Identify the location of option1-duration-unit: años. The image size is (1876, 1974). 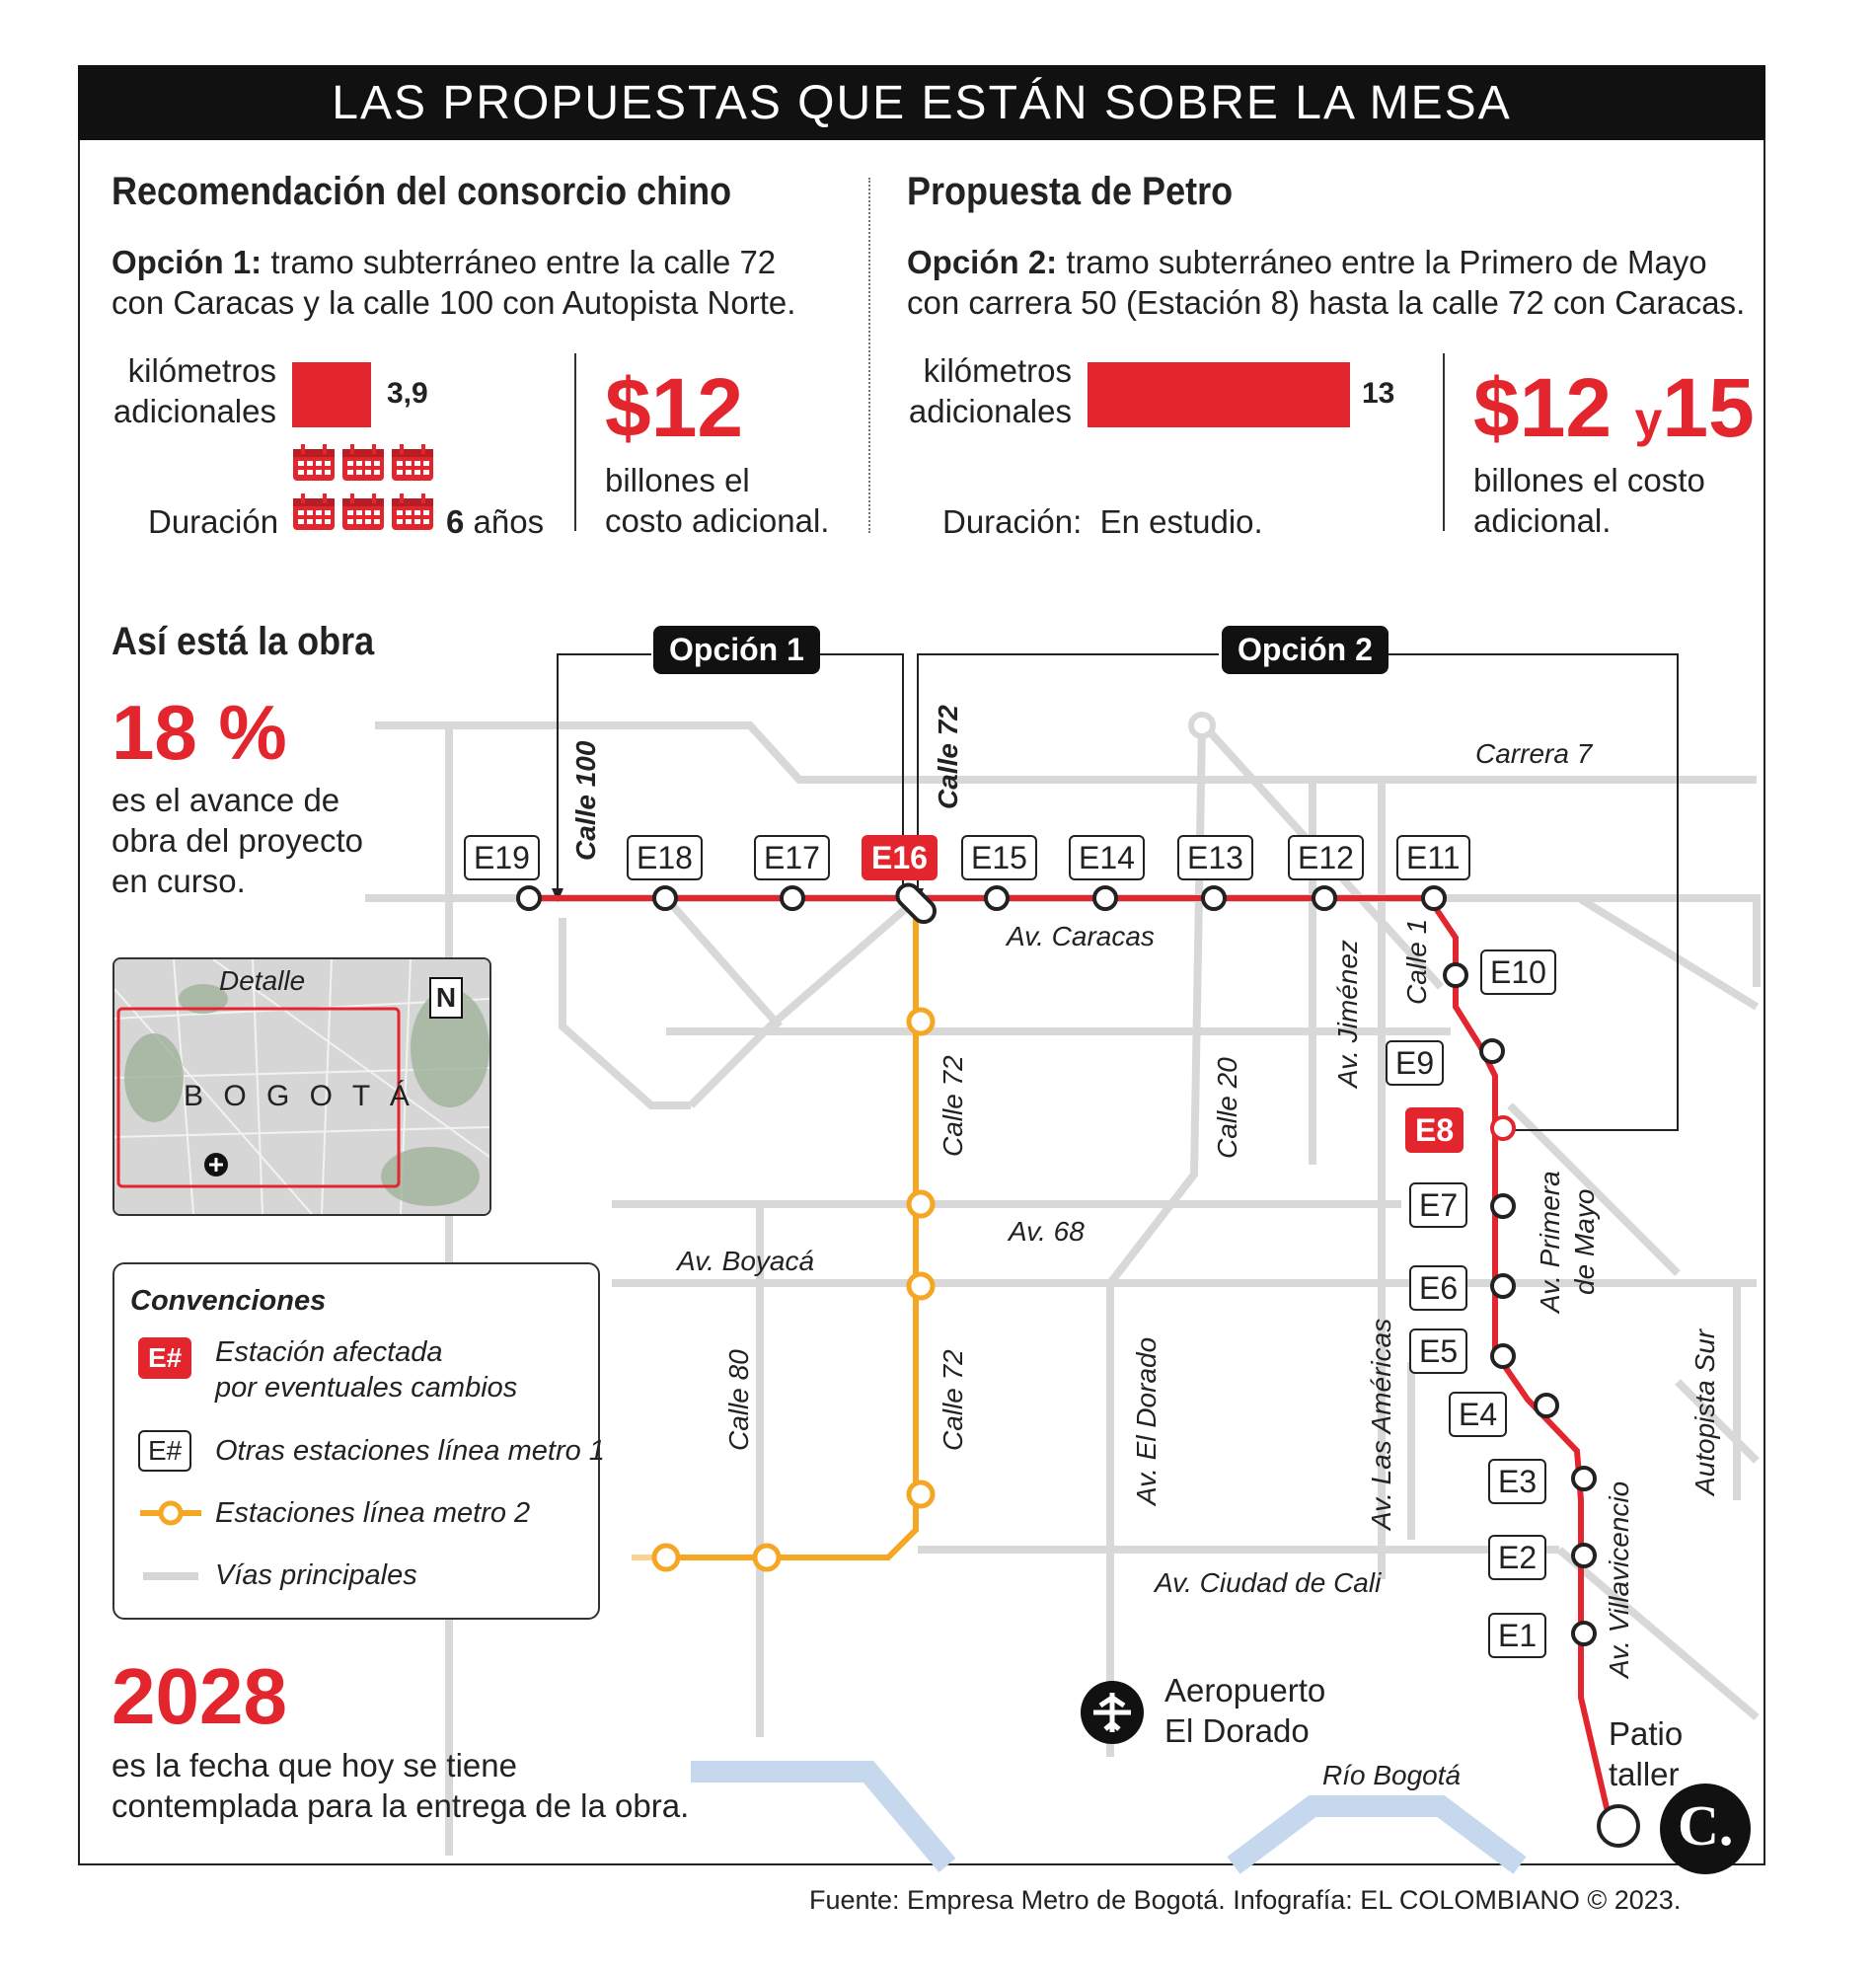
(509, 521).